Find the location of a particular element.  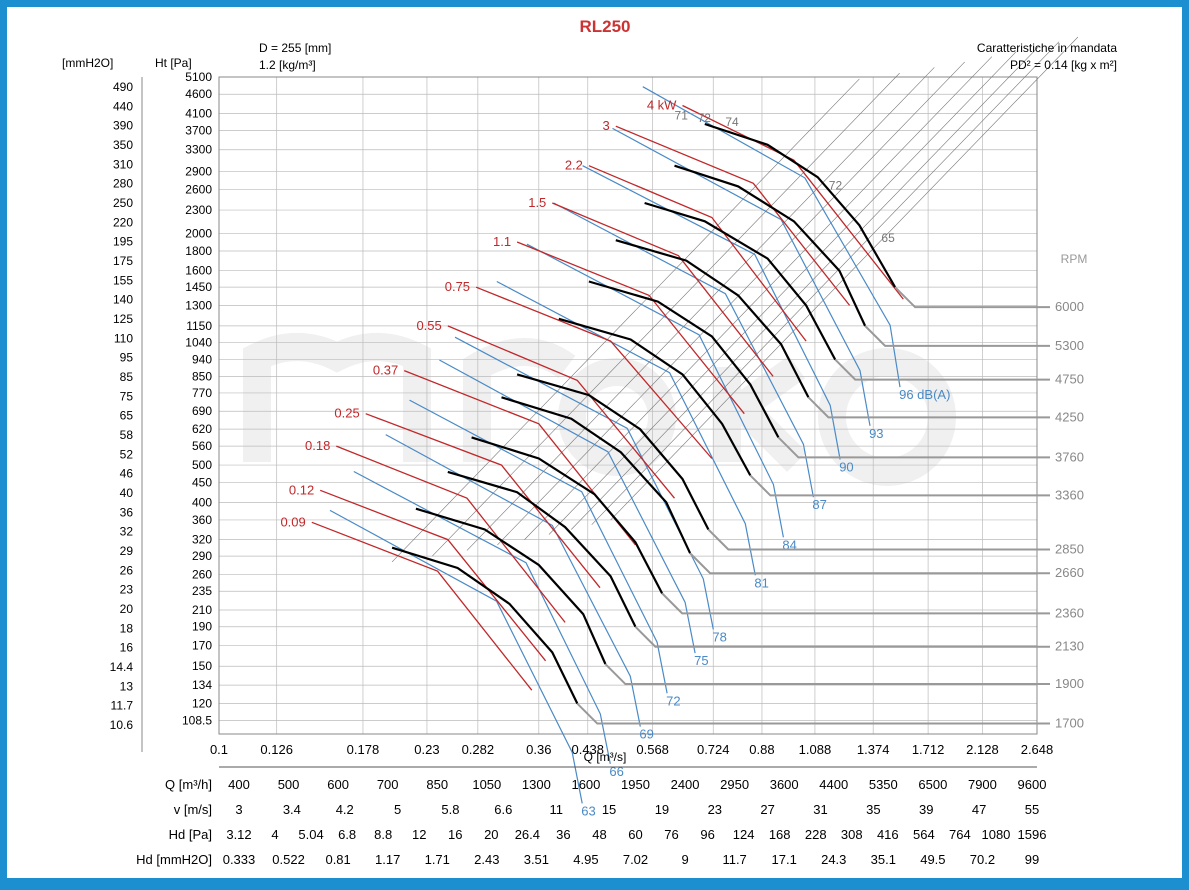

table-cell: 70.2 is located at coordinates (982, 859).